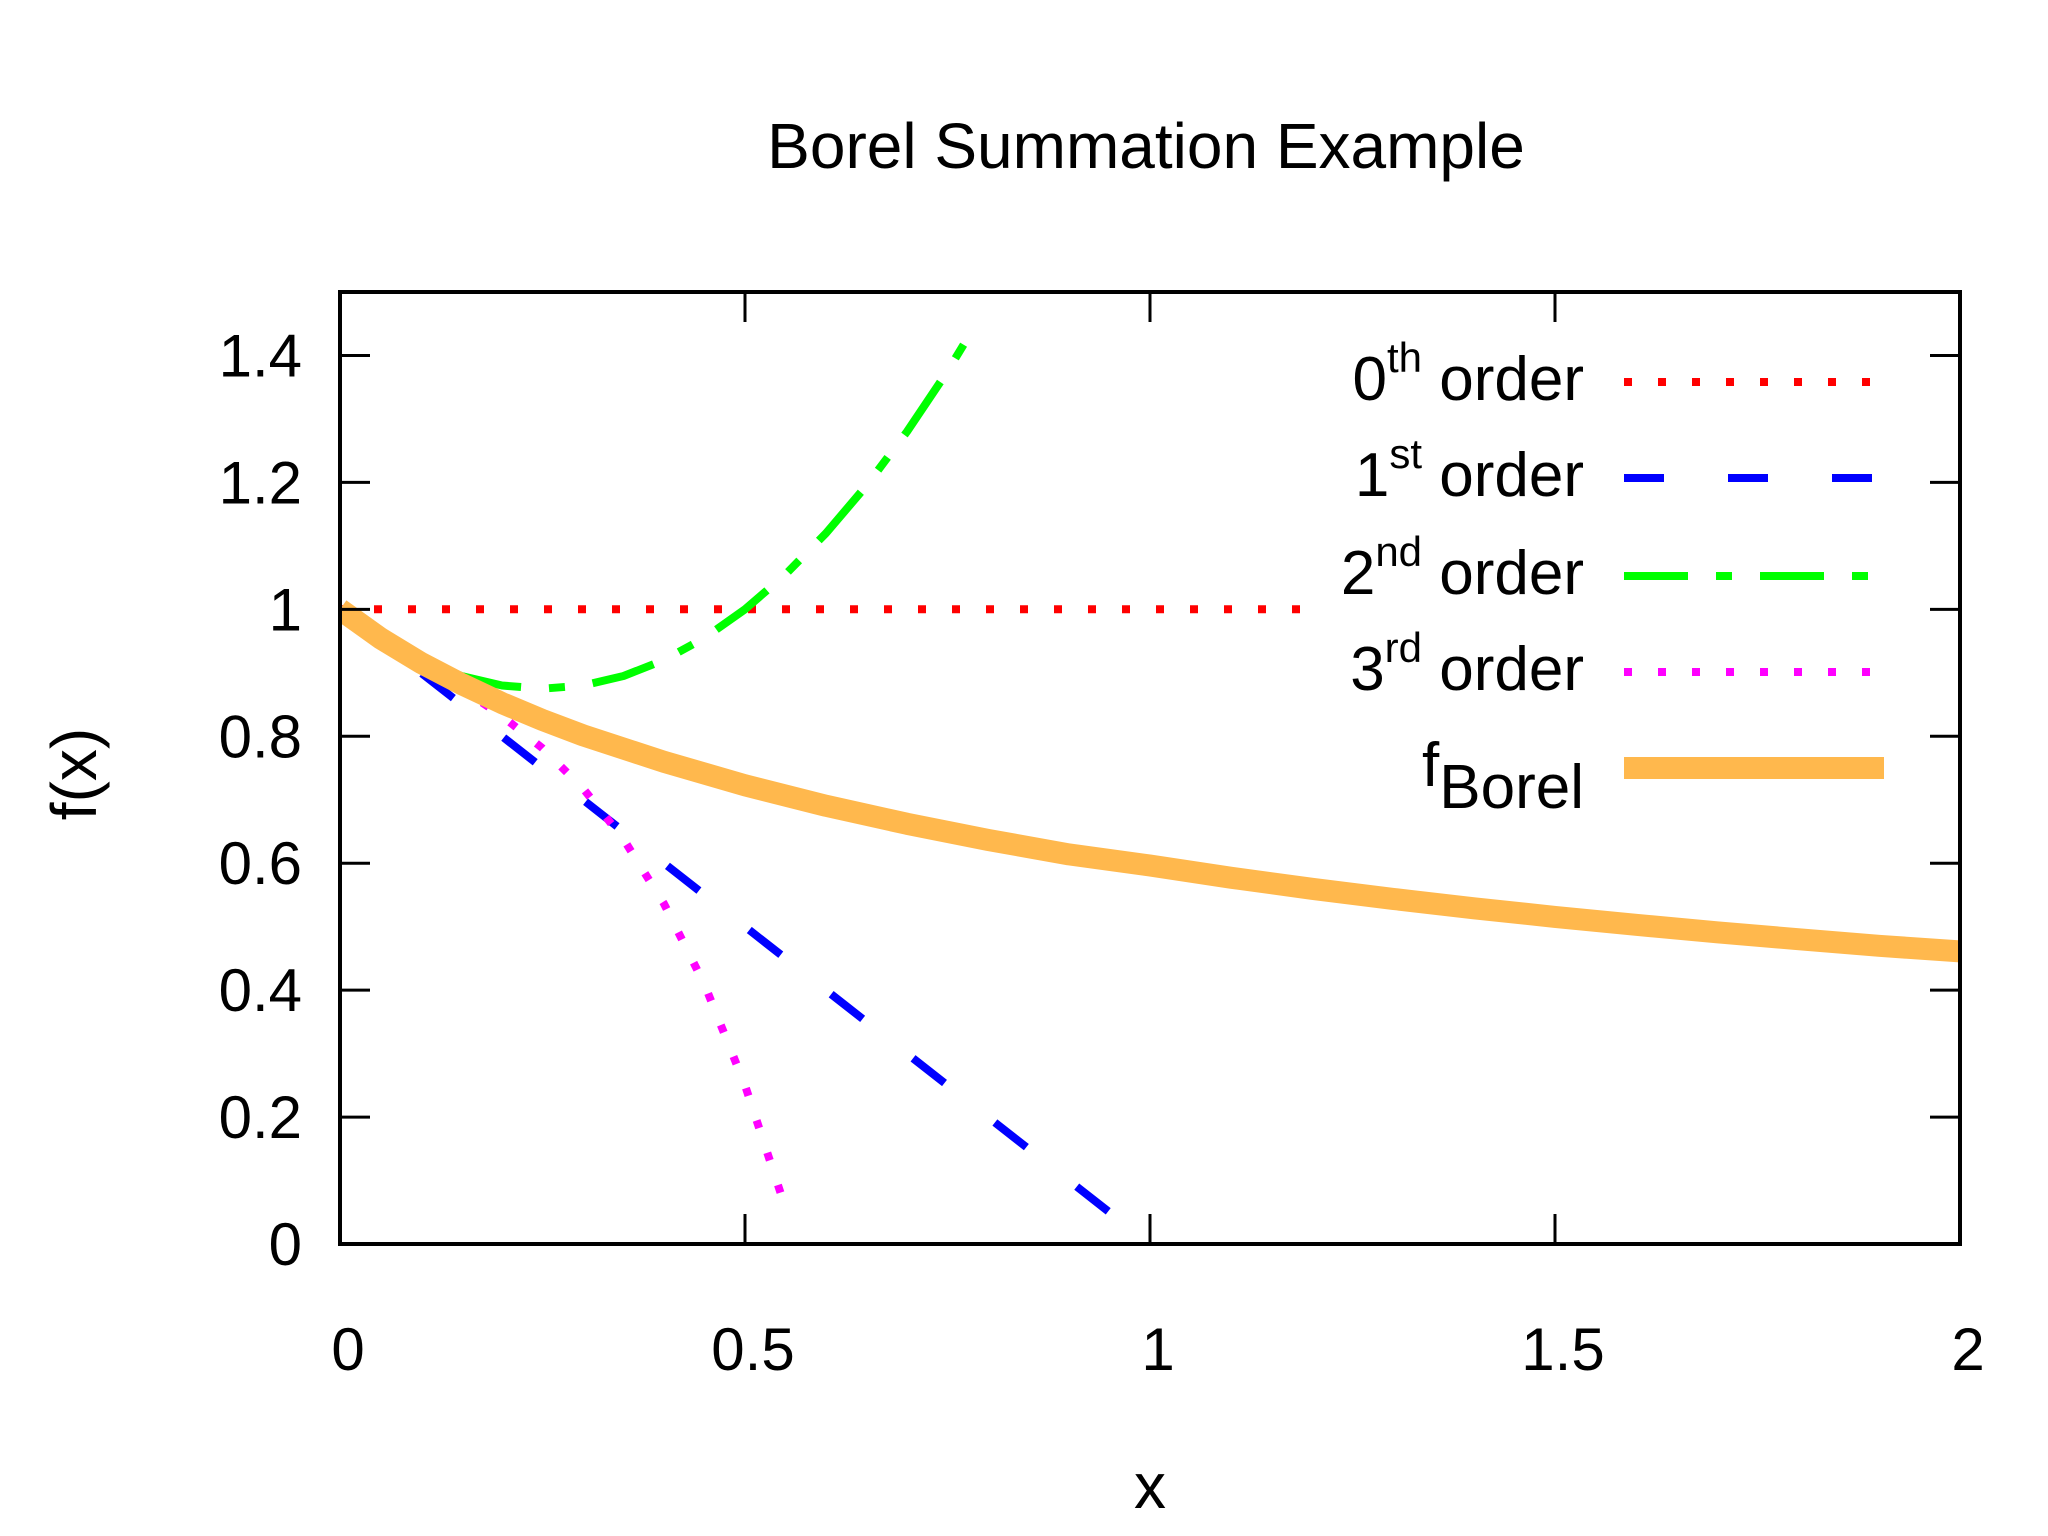  Describe the element at coordinates (260, 355) in the screenshot. I see `y-tick-label: 1.4` at that location.